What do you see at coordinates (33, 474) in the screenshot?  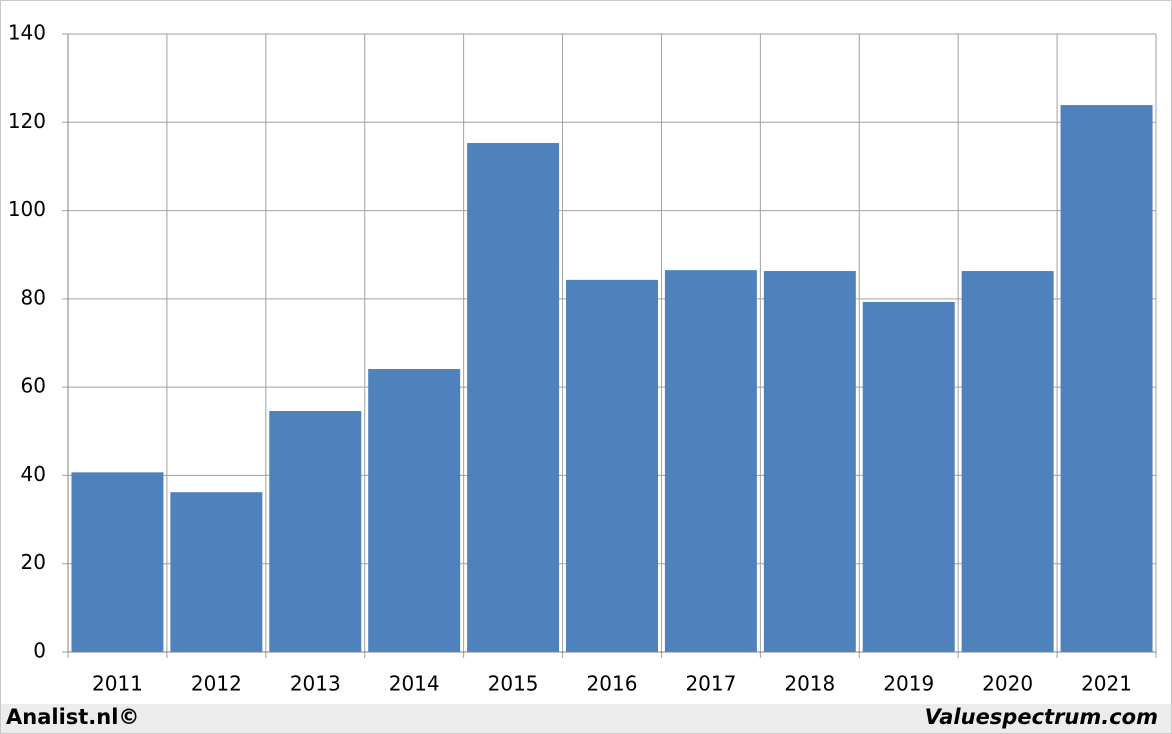 I see `y-tick-label: 40` at bounding box center [33, 474].